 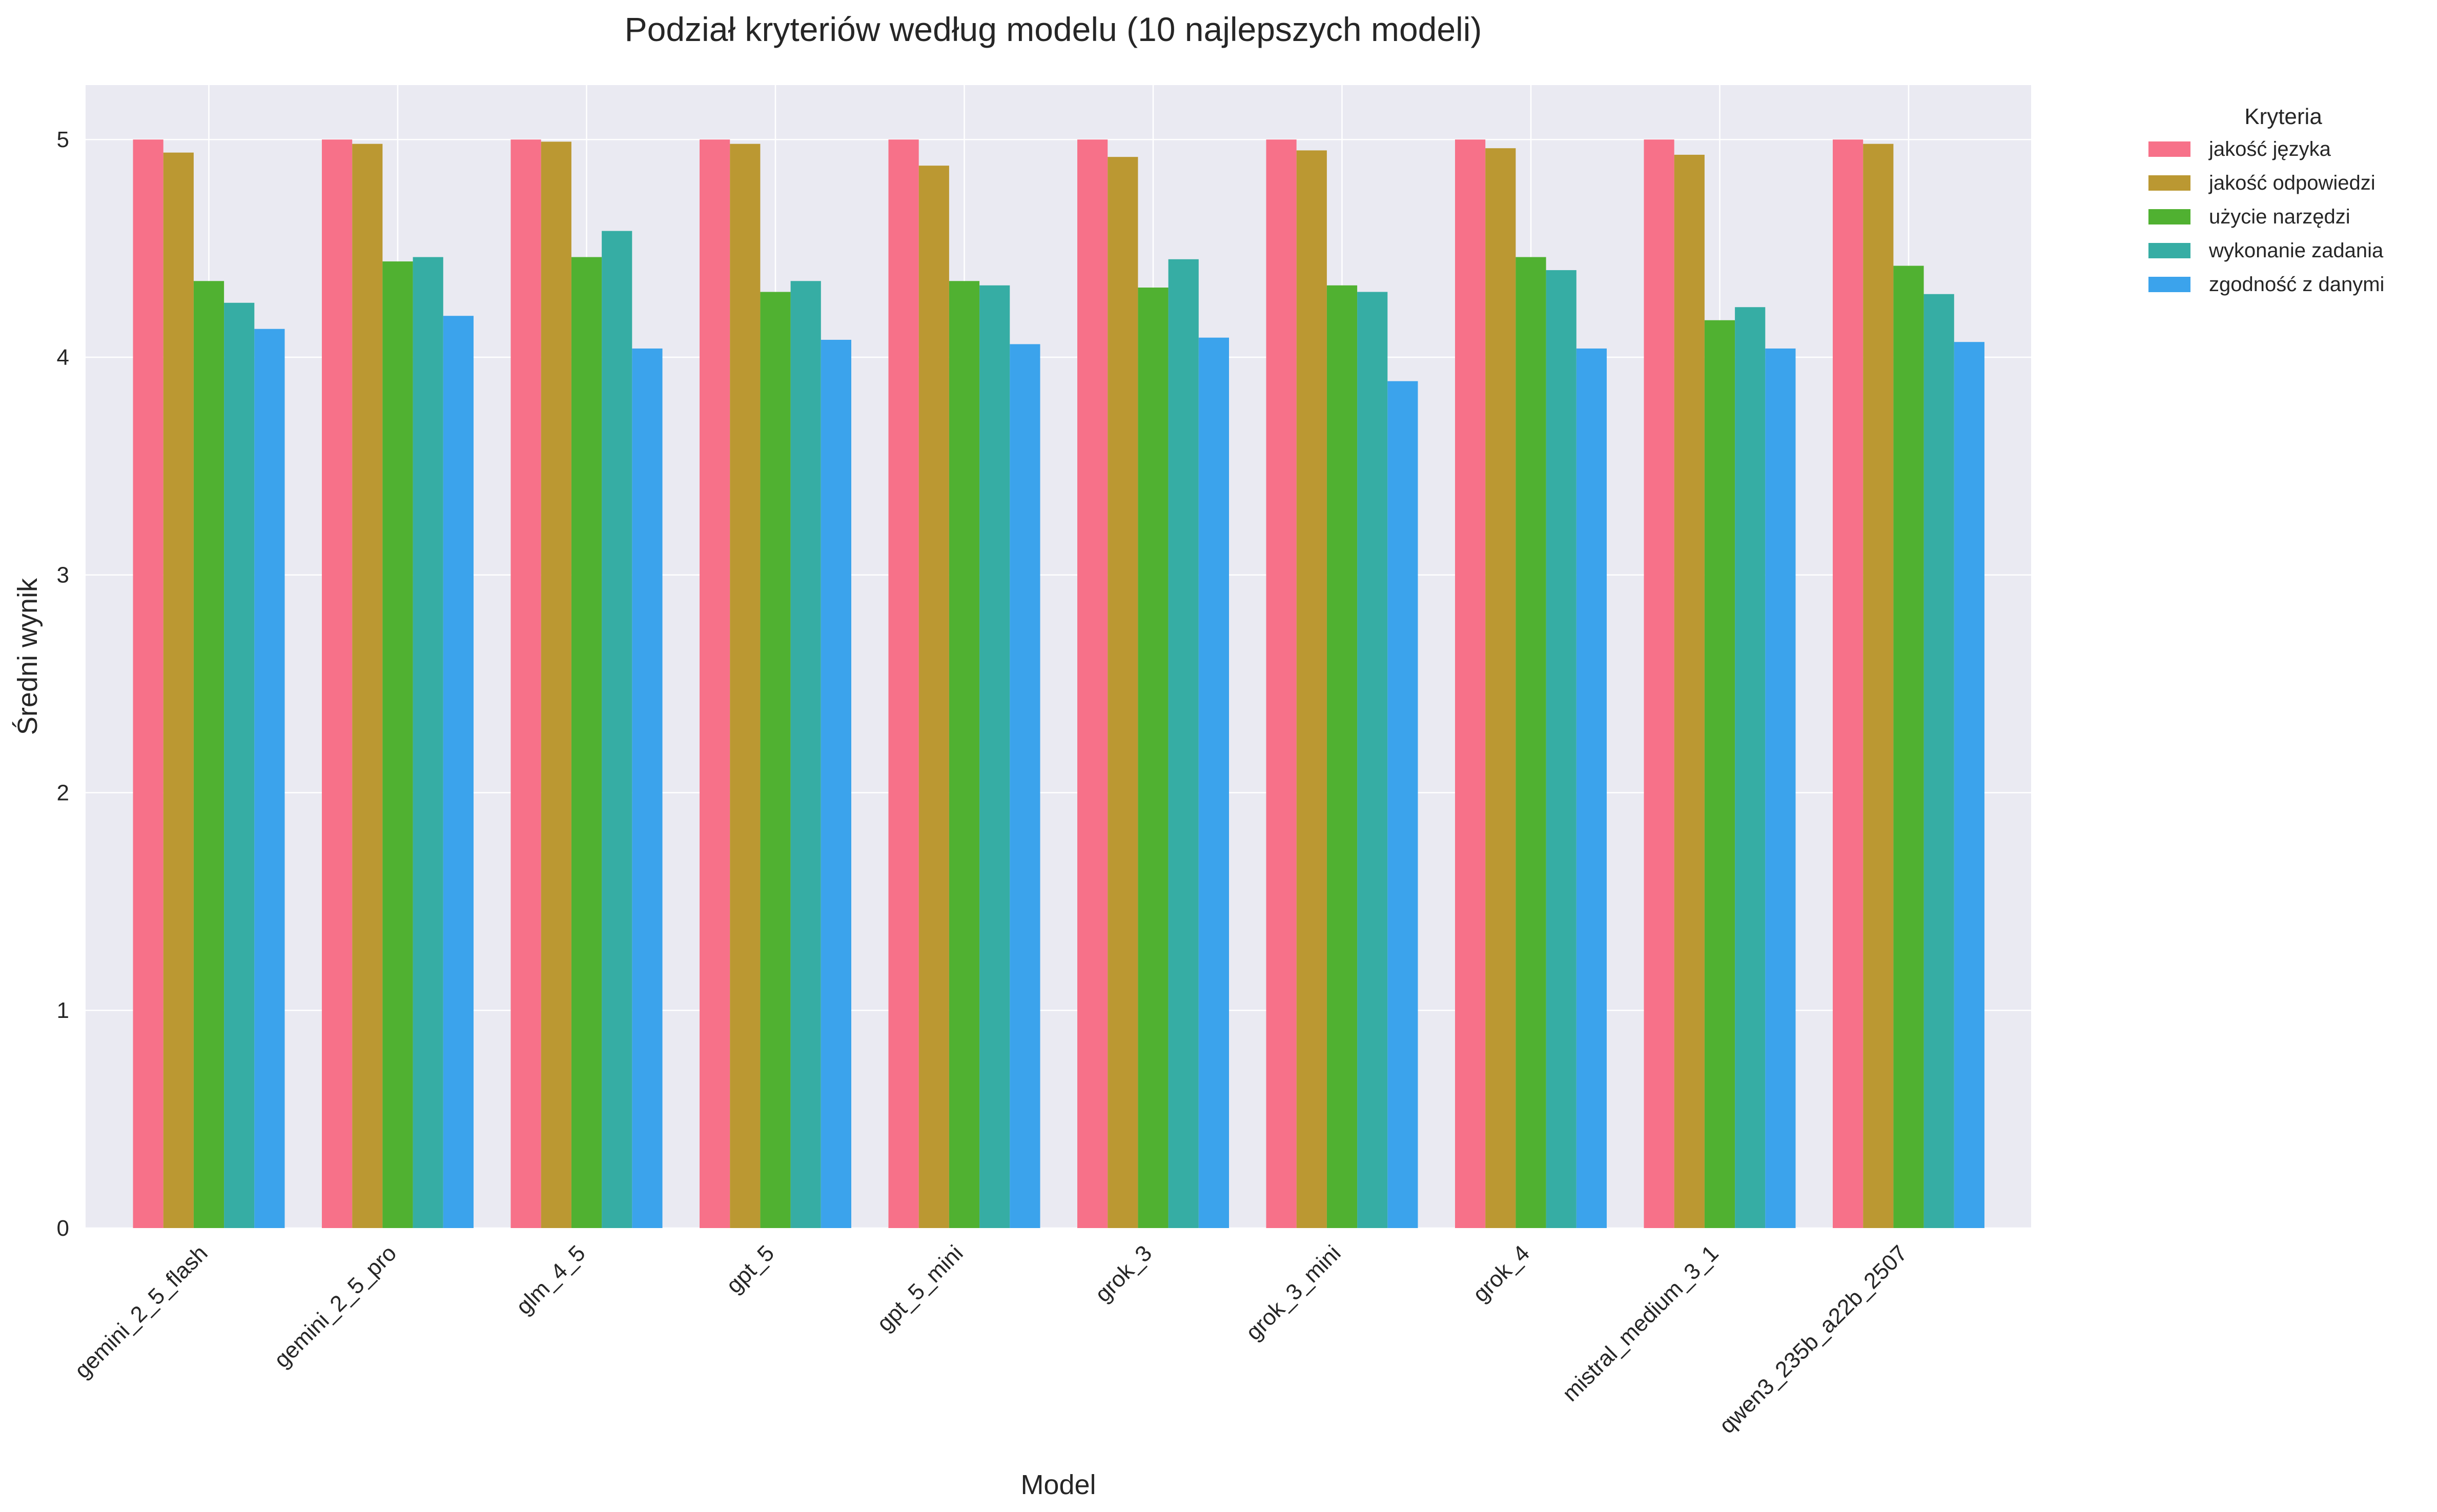 I want to click on legend-label: jakość języka, so click(x=2269, y=149).